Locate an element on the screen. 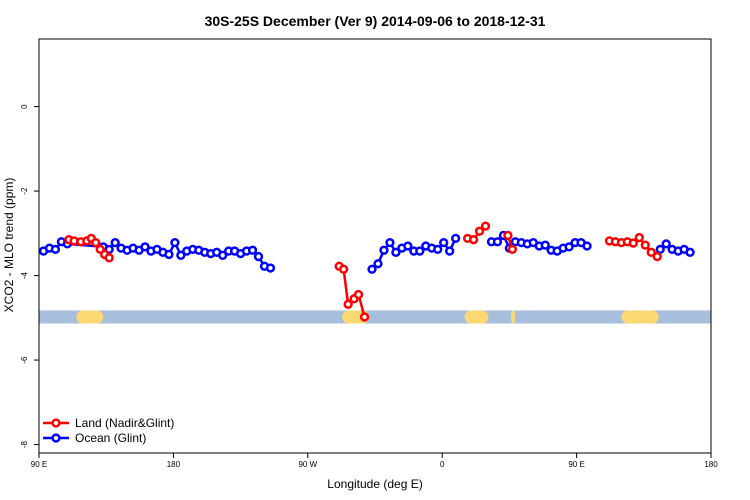  x-tick-label: 90 W is located at coordinates (307, 464).